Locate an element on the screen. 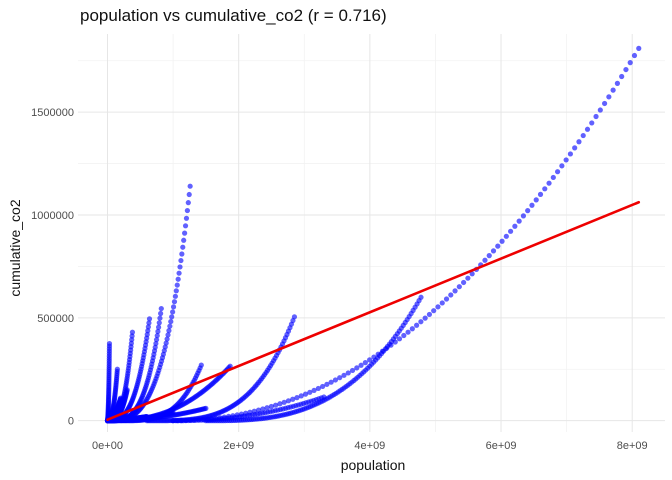 This screenshot has width=672, height=480. chart-title: population vs cumulative_co2 (r = 0.716) is located at coordinates (233, 15).